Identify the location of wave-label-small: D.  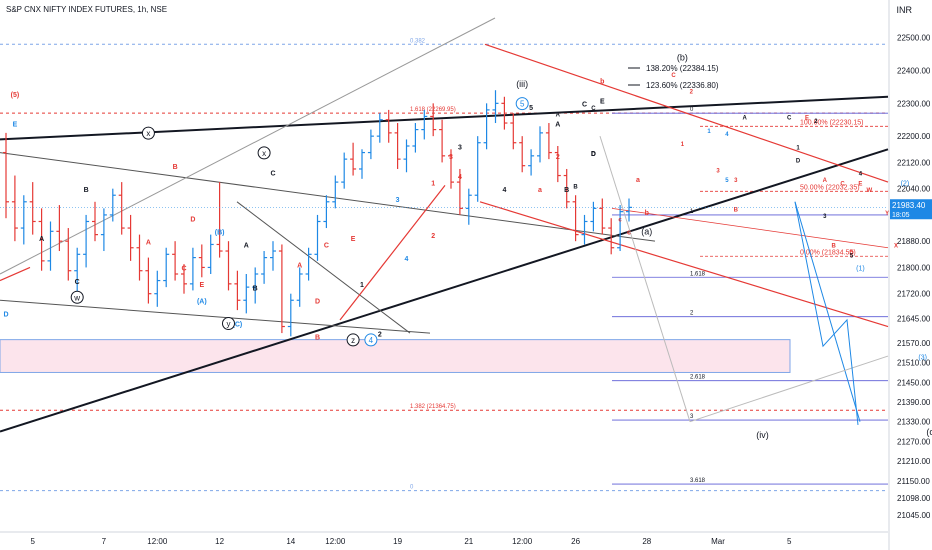
(851, 253).